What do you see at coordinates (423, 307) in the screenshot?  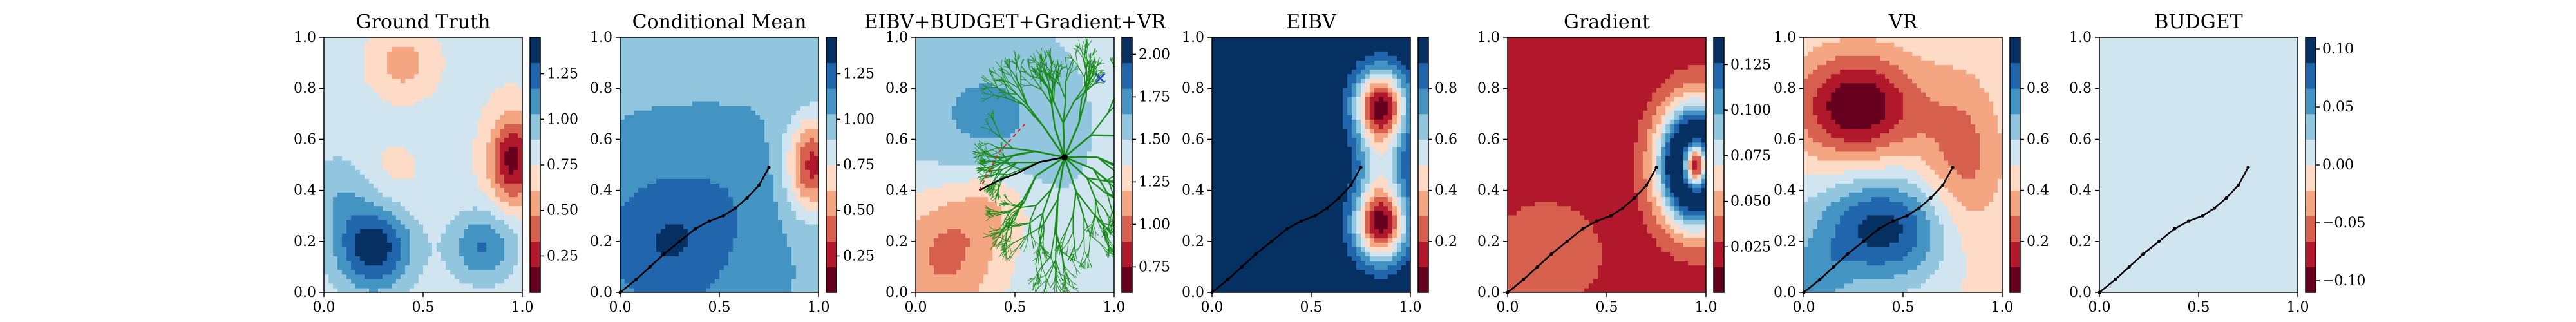 I see `x-tick-label: 0.5` at bounding box center [423, 307].